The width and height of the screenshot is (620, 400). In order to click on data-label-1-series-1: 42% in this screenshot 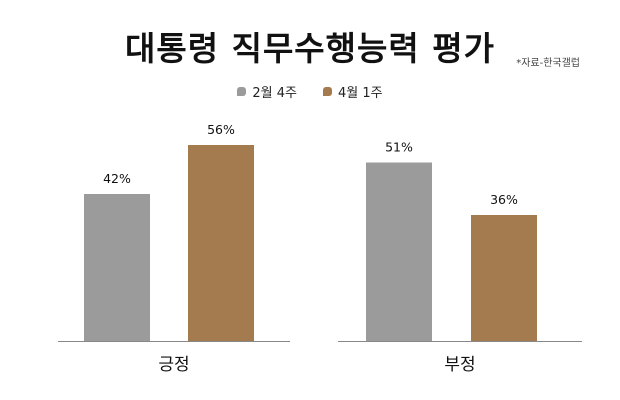, I will do `click(117, 178)`.